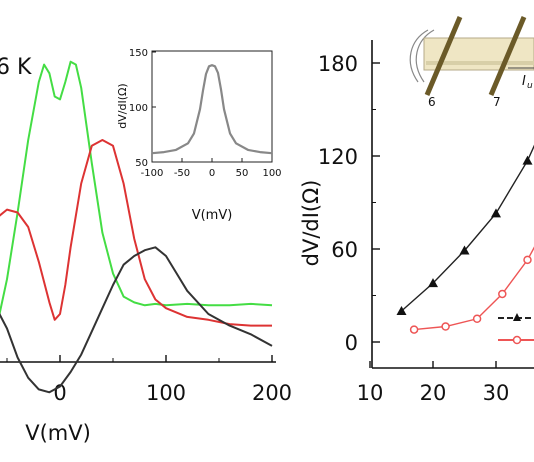  Describe the element at coordinates (59, 393) in the screenshot. I see `left-x-tick-label: 0` at that location.